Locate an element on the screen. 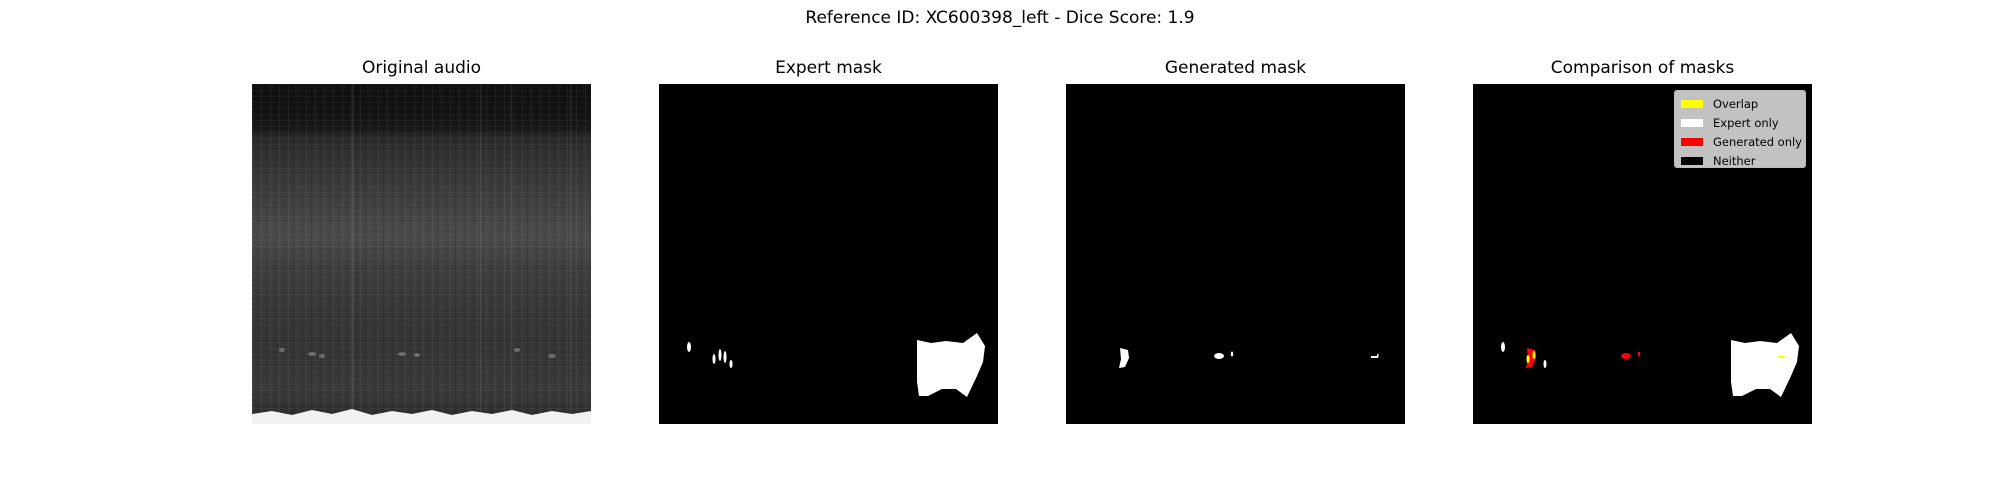 The width and height of the screenshot is (2000, 500). comparison-title: Comparison of masks is located at coordinates (1642, 68).